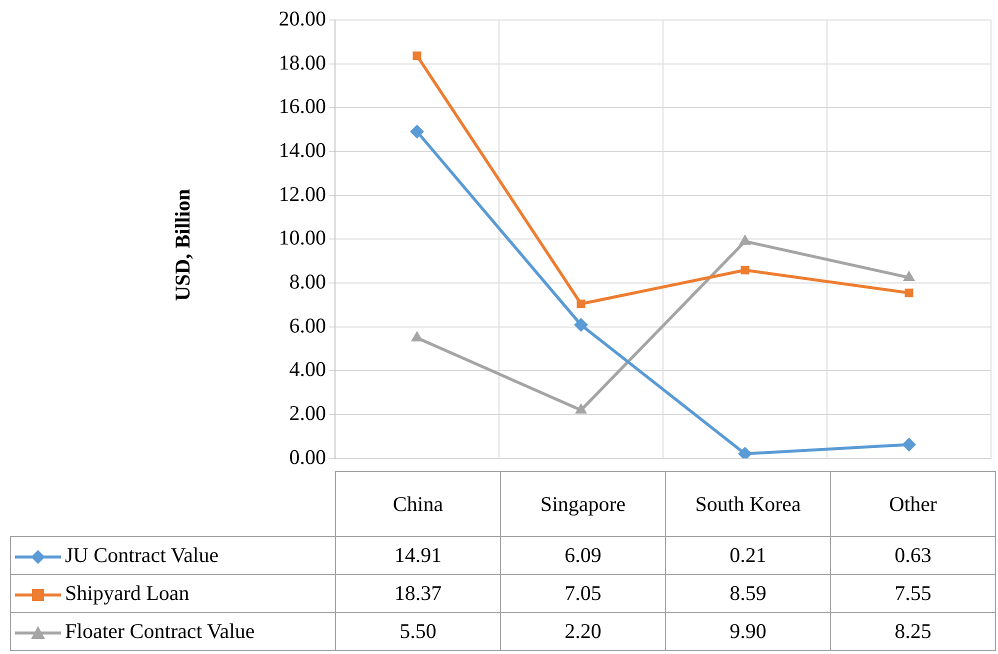  Describe the element at coordinates (748, 593) in the screenshot. I see `data-label: 8.59` at that location.